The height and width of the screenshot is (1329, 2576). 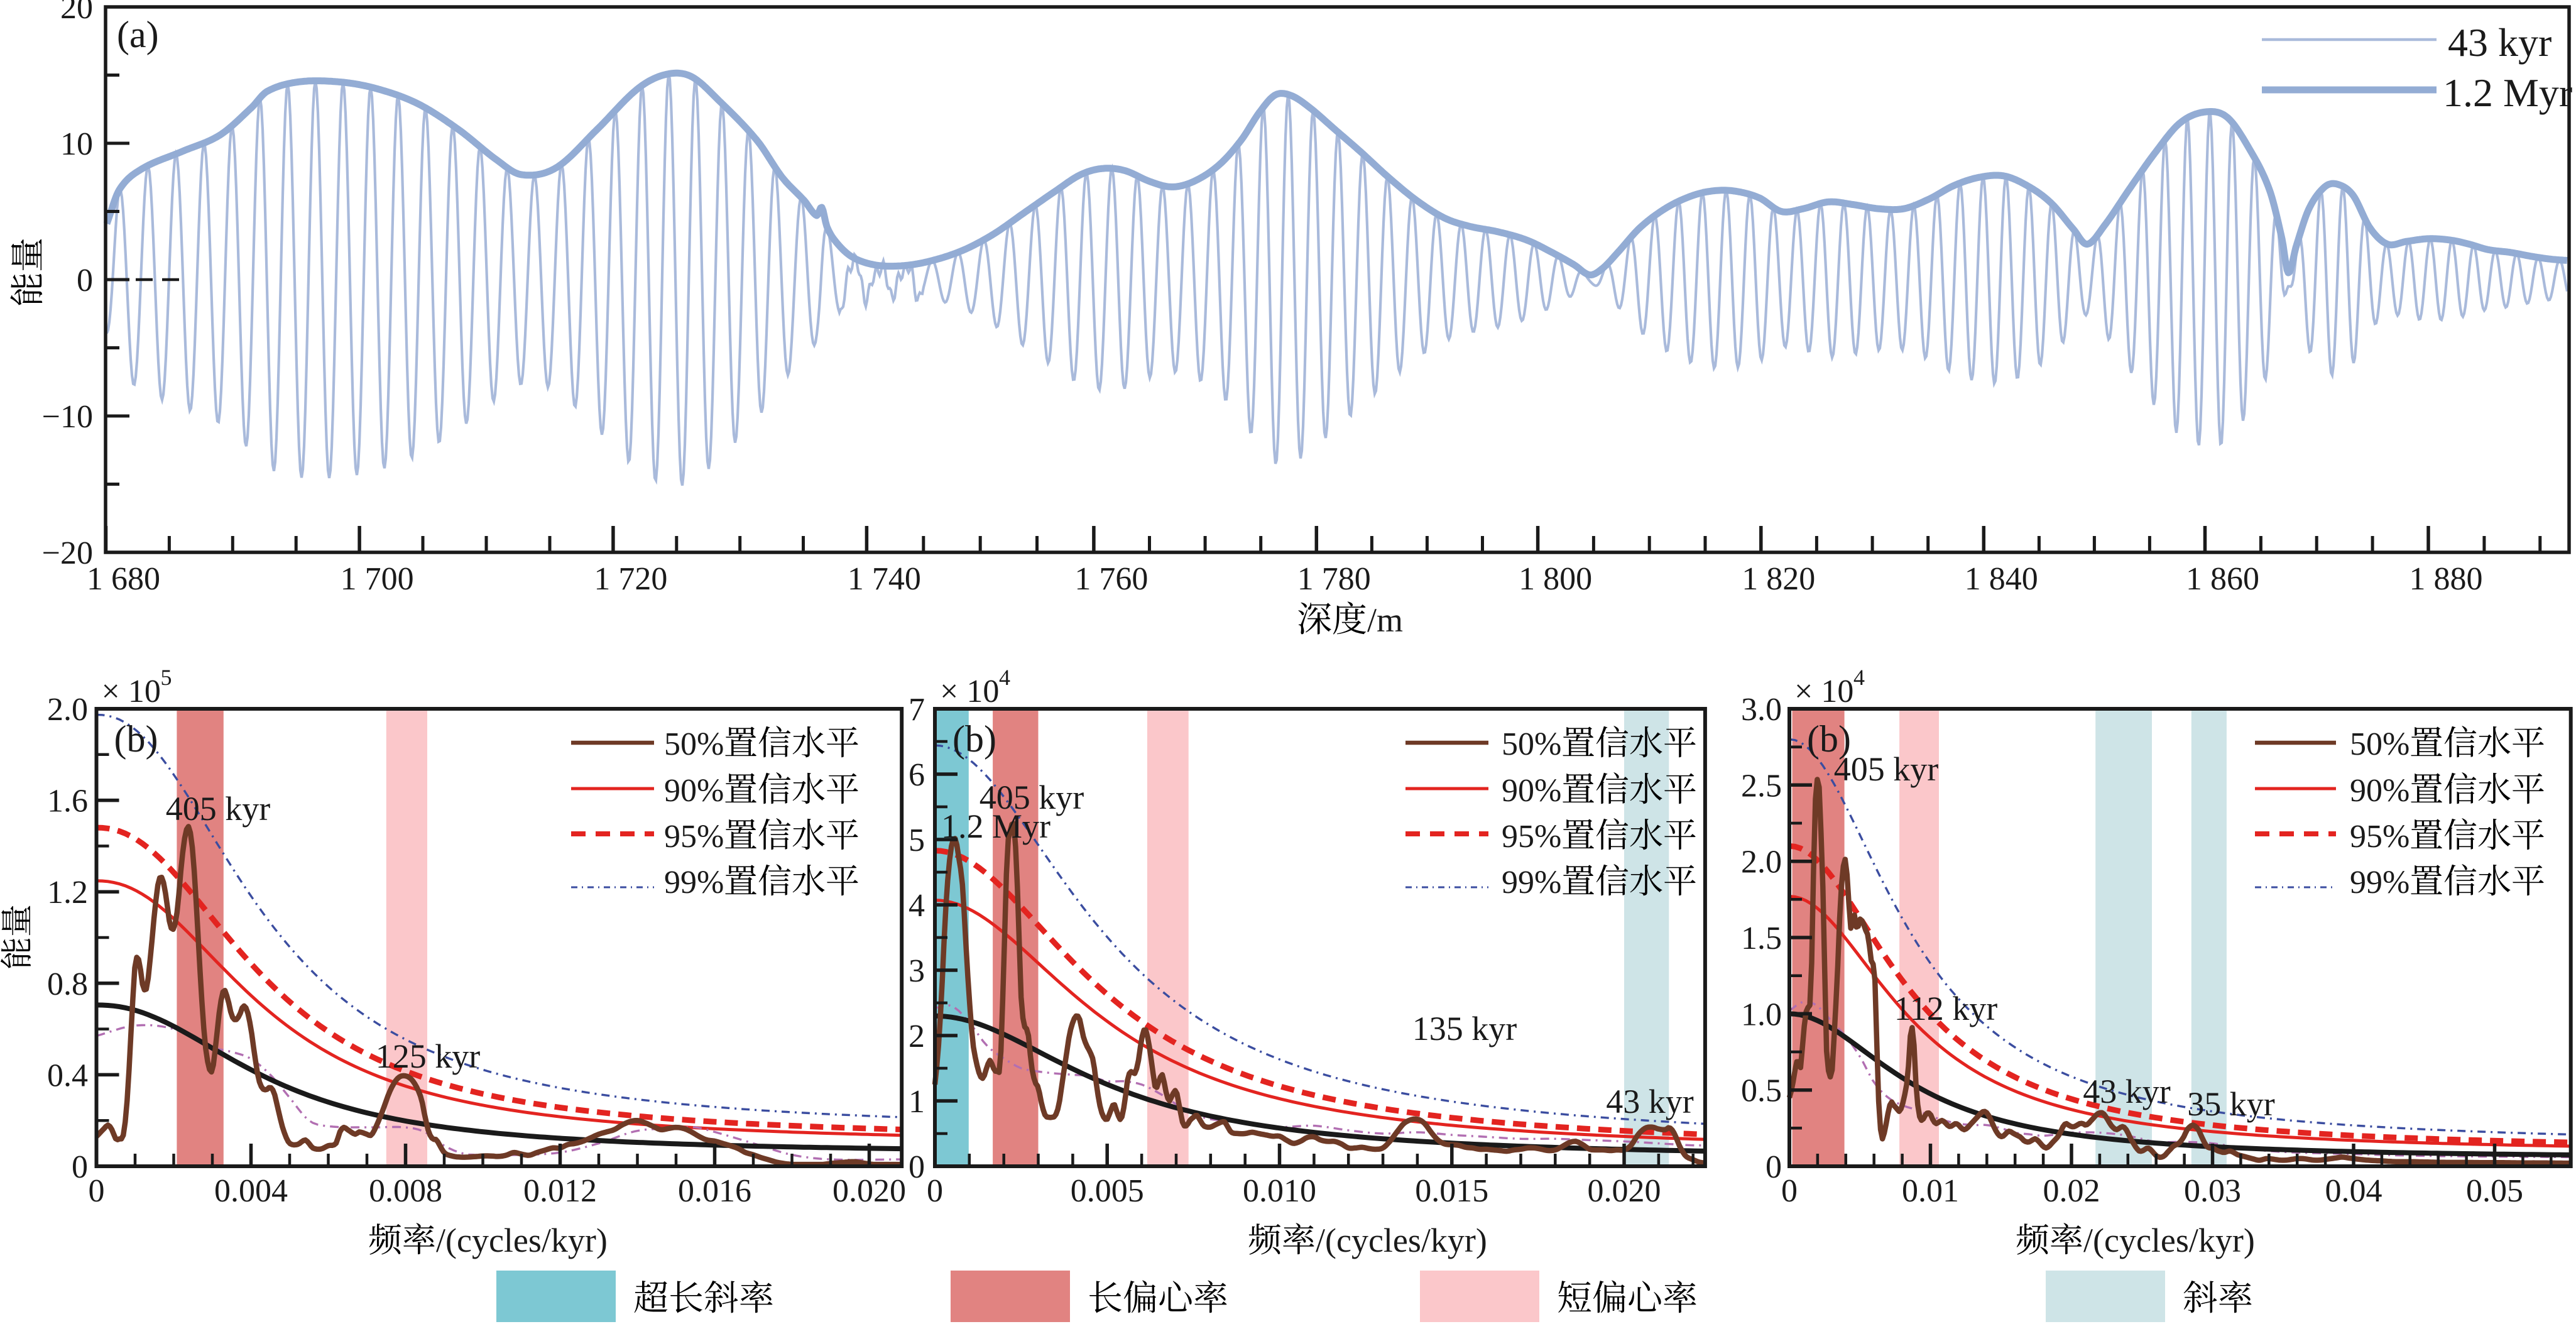 What do you see at coordinates (67, 802) in the screenshot?
I see `svg-text: 1.6` at bounding box center [67, 802].